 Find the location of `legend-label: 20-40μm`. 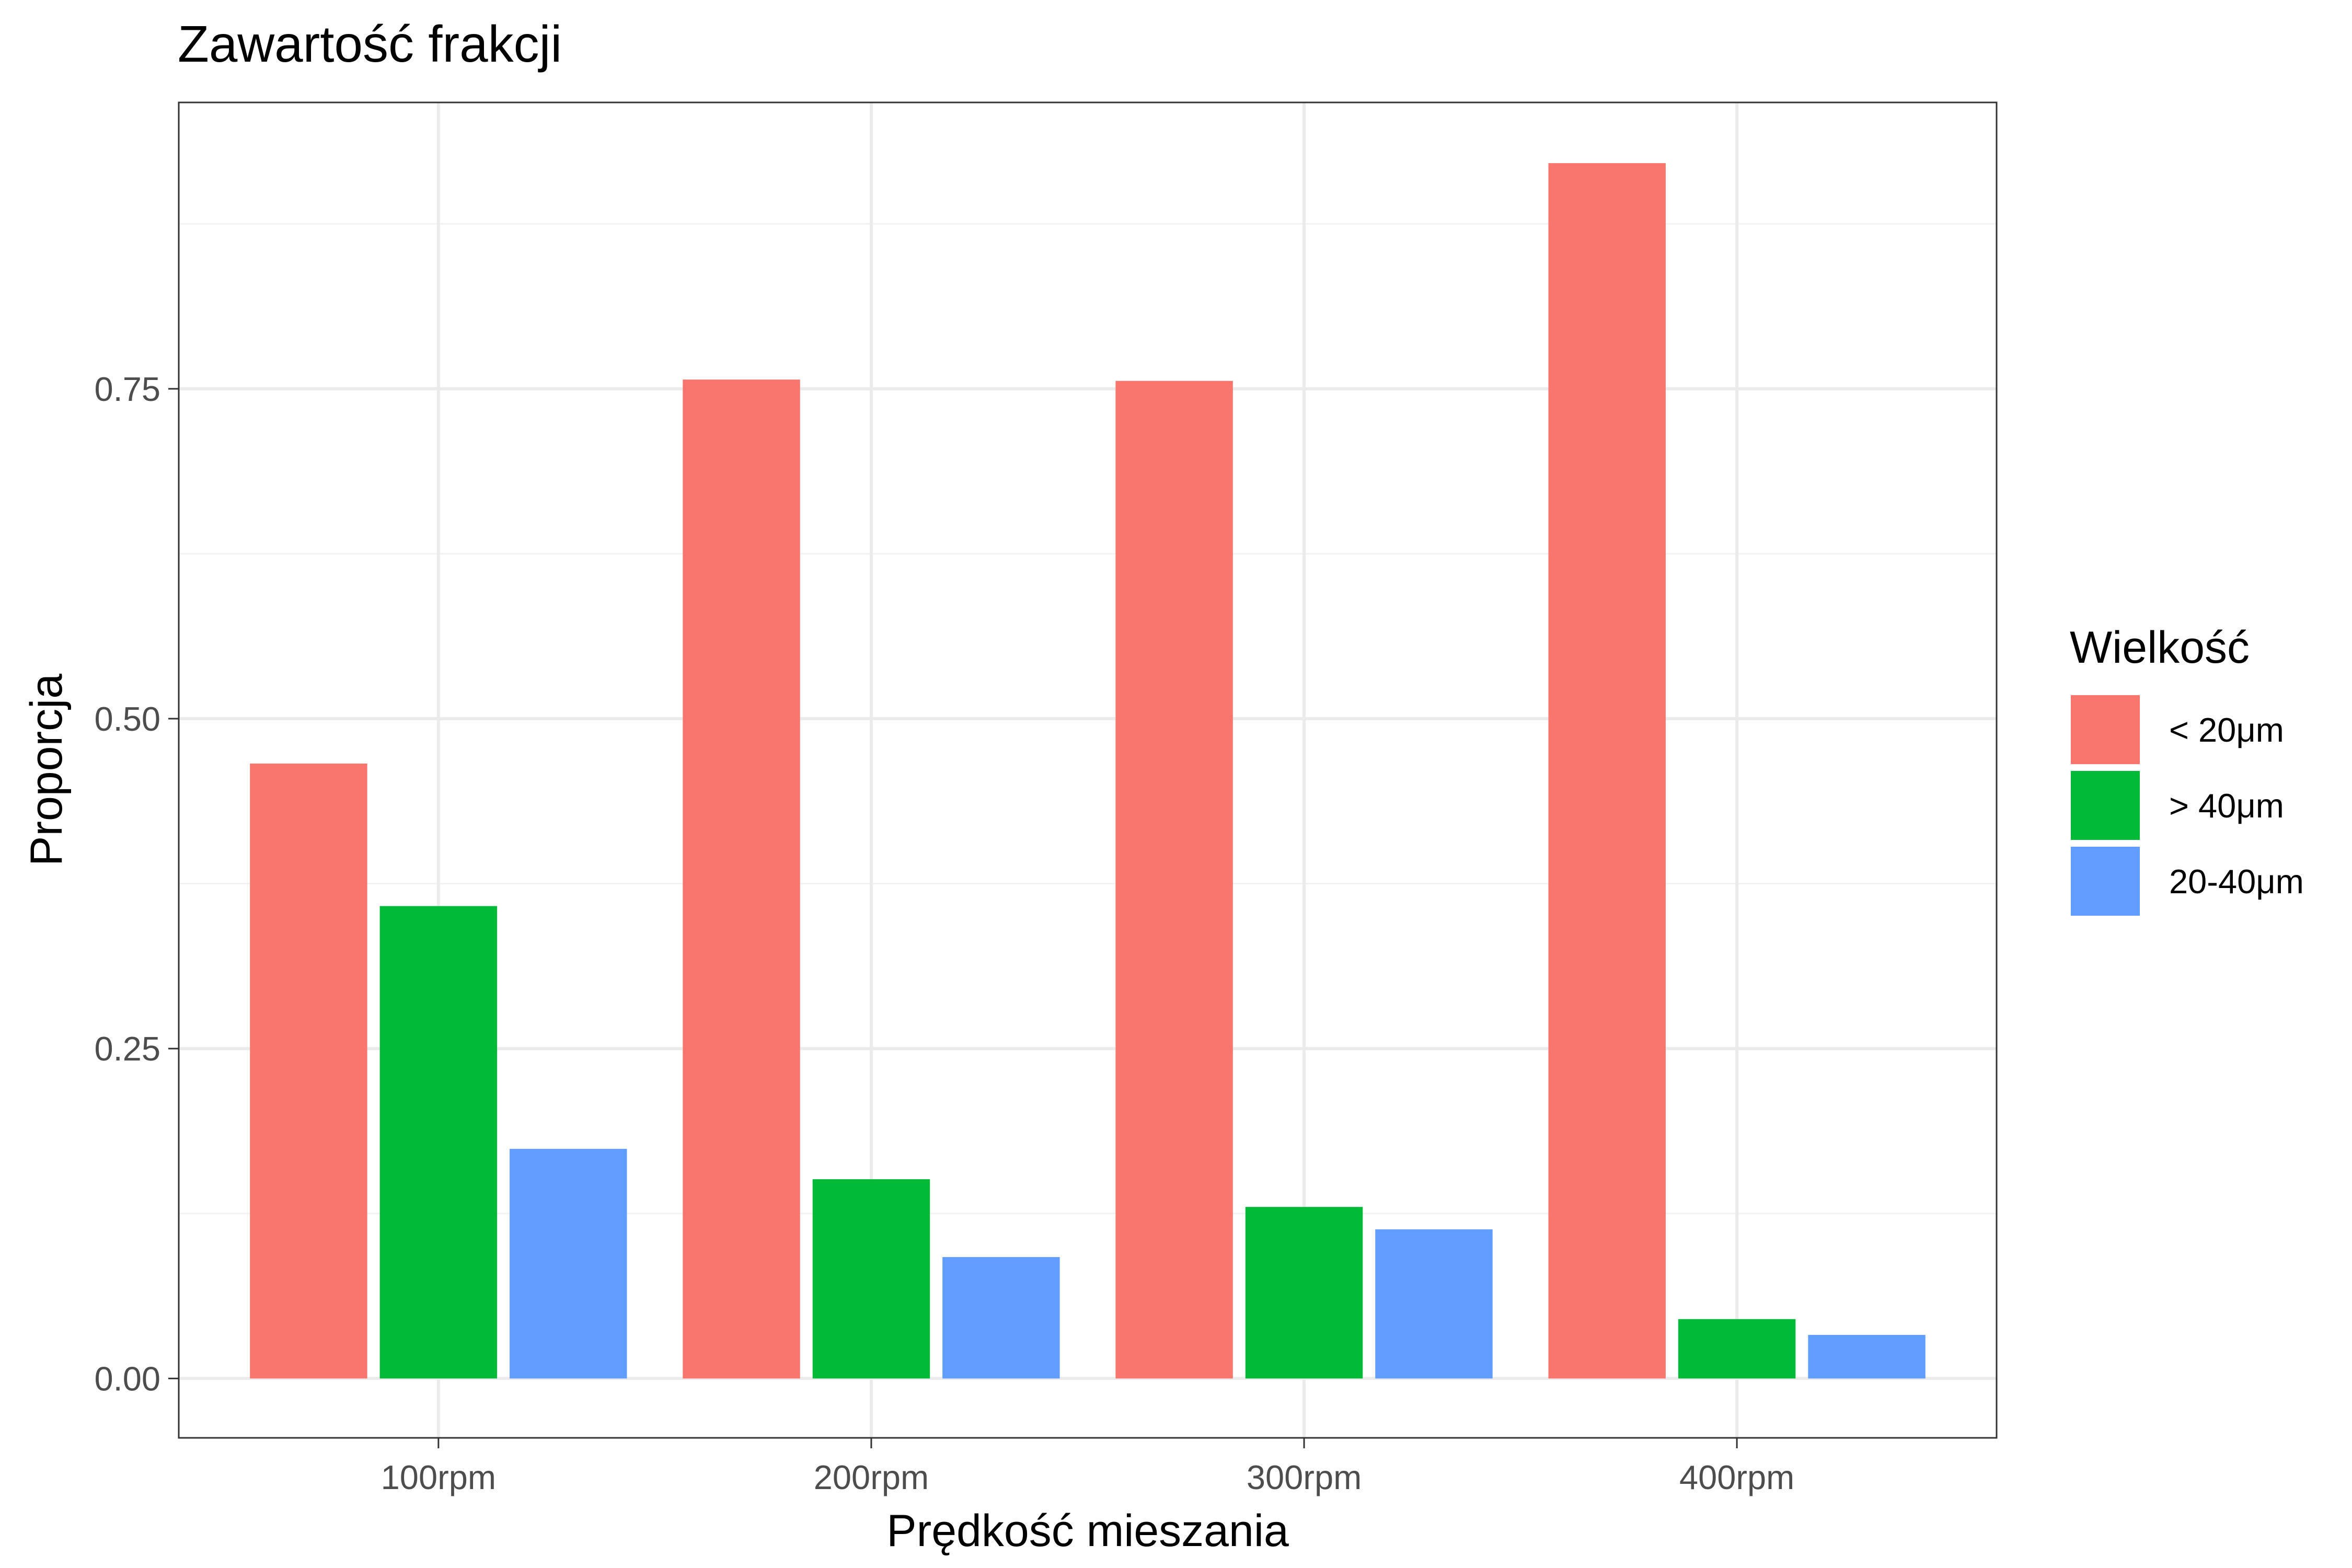

legend-label: 20-40μm is located at coordinates (2236, 881).